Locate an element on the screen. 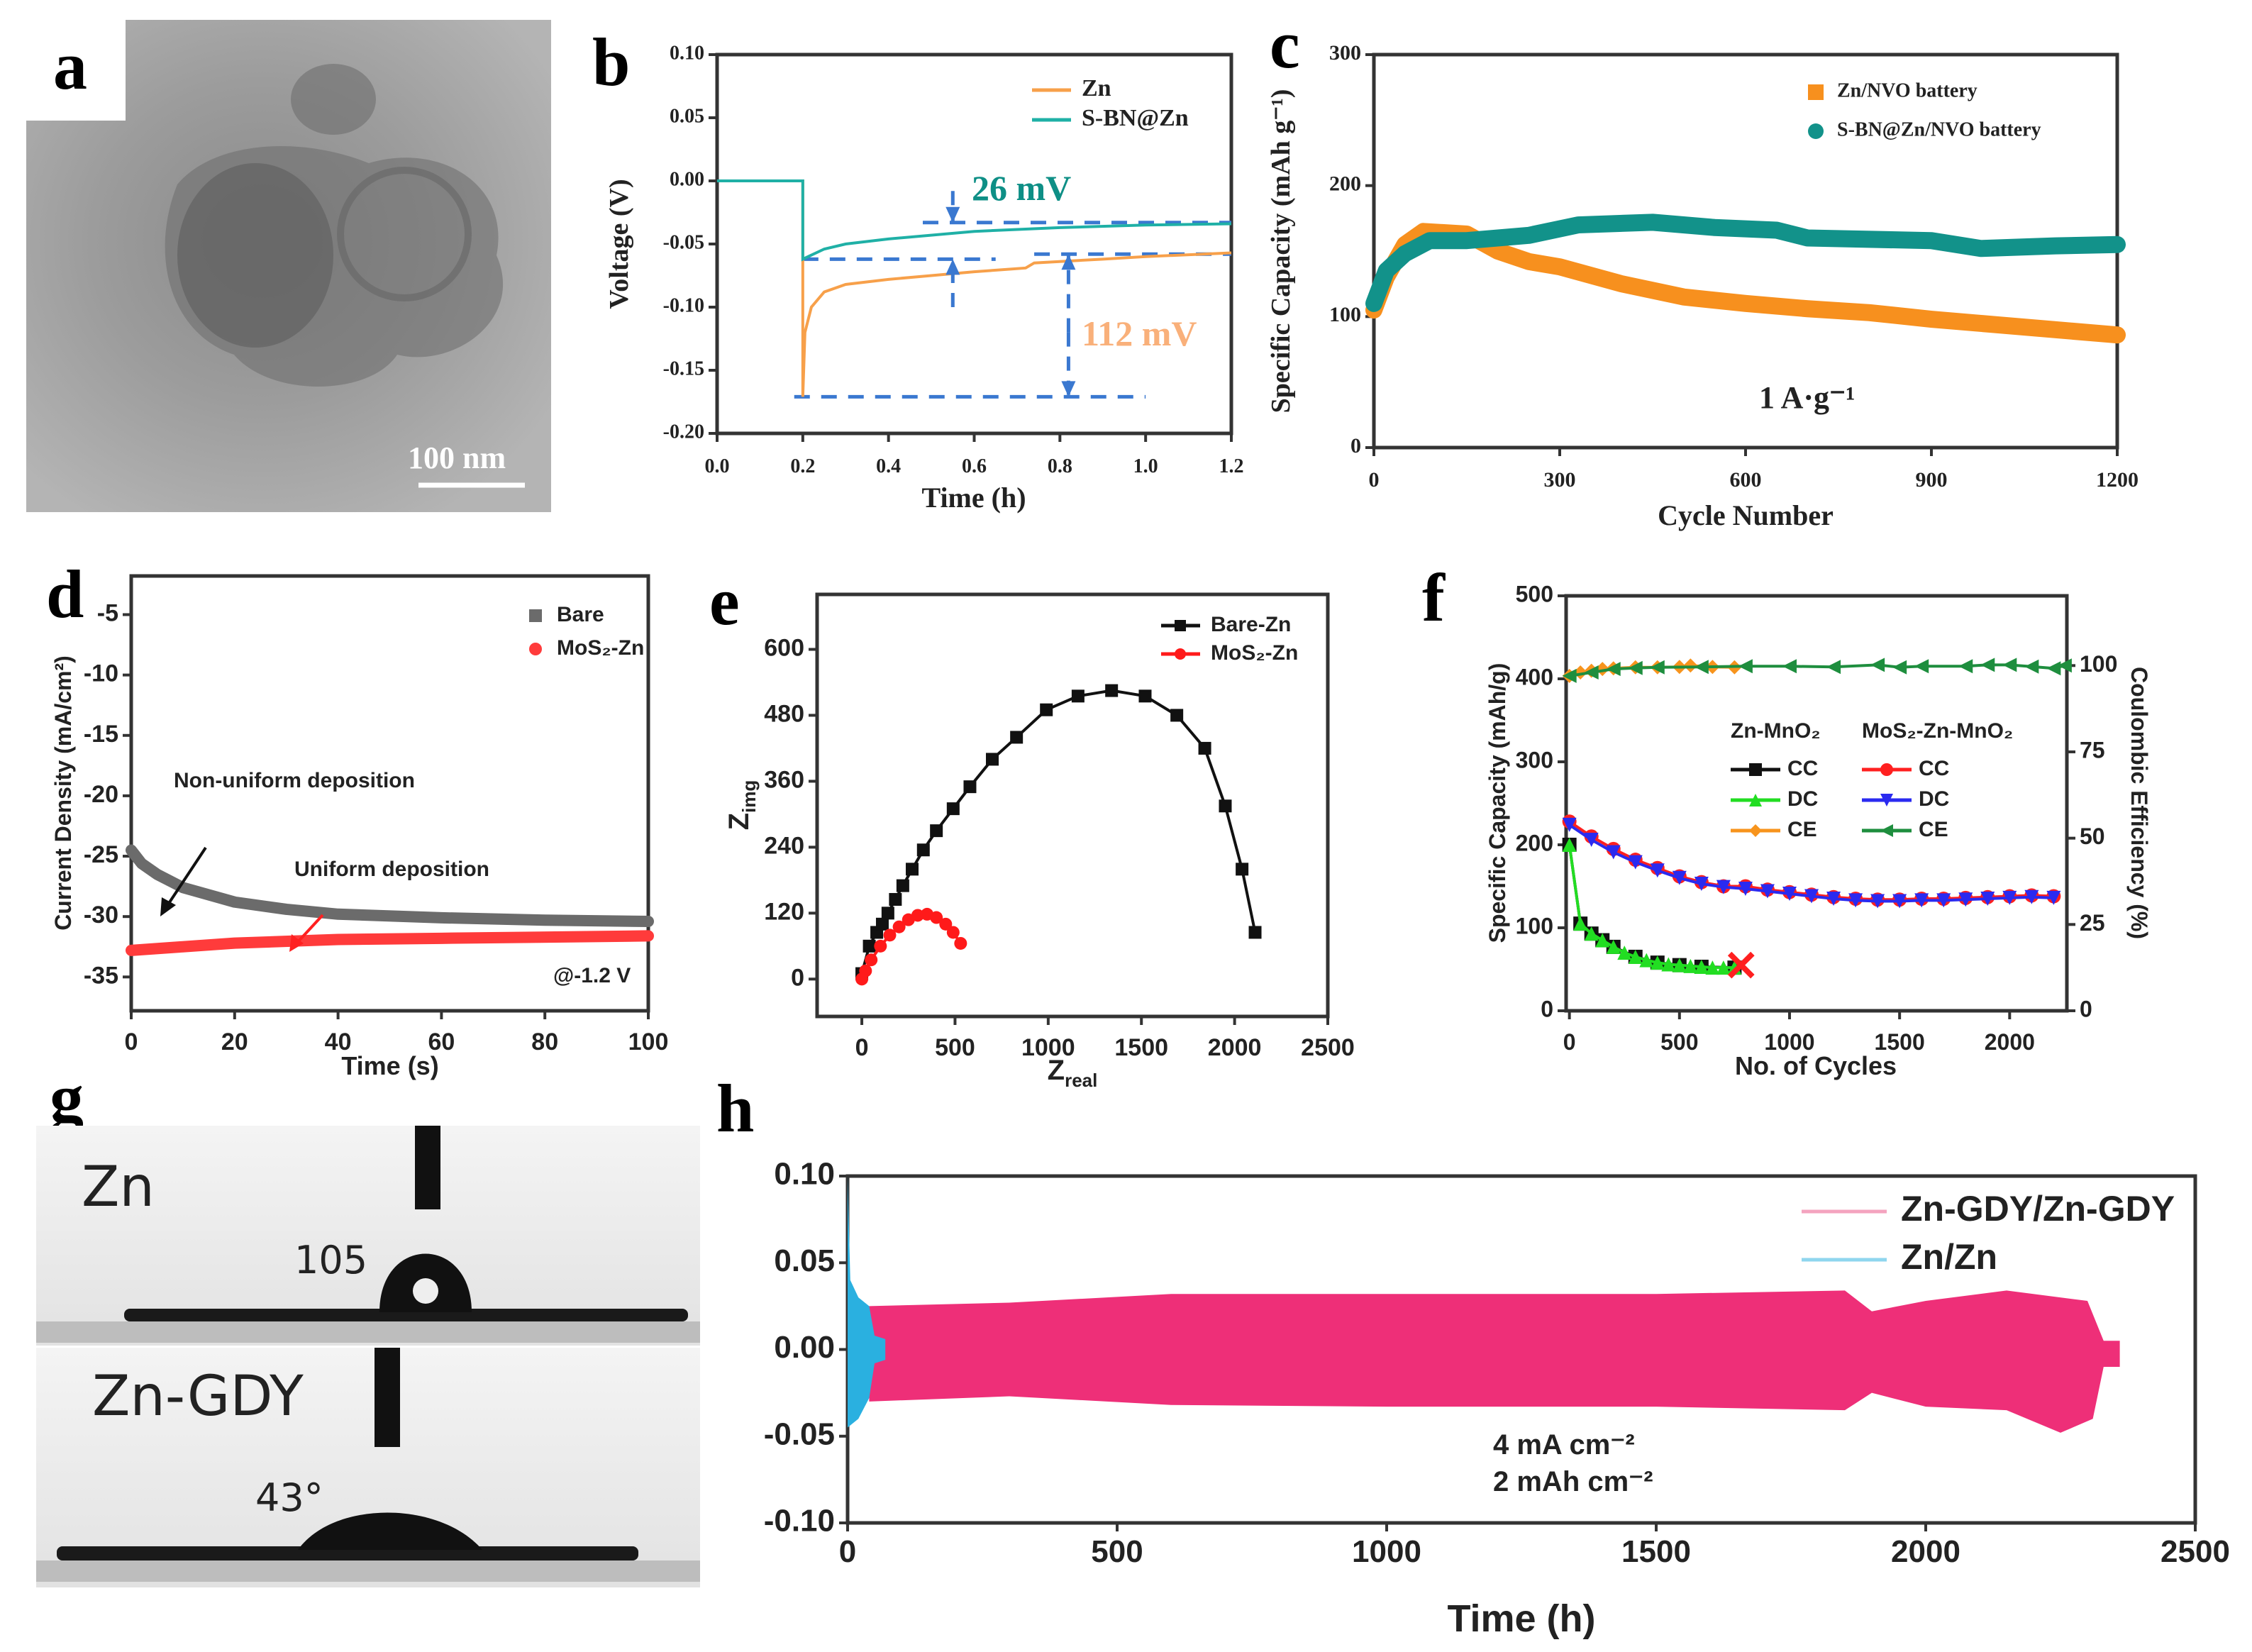  y-tick-label: -30 is located at coordinates (101, 915).